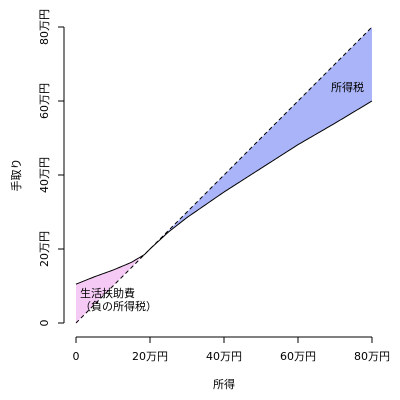  Describe the element at coordinates (107, 293) in the screenshot. I see `subsidy-annotation-line: 生活扶助費` at that location.